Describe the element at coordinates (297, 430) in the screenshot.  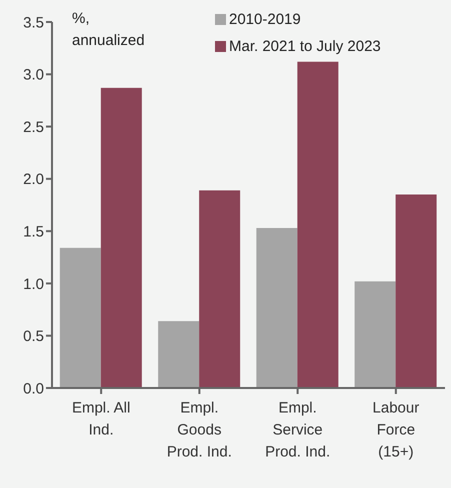
I see `x-tick-label: Empl. Service Prod. Ind.` at that location.